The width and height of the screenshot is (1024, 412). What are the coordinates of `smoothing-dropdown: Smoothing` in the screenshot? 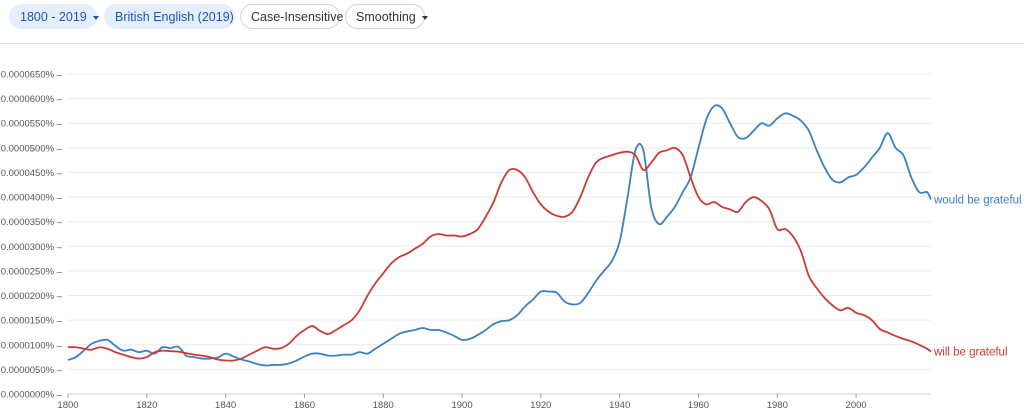 It's located at (386, 16).